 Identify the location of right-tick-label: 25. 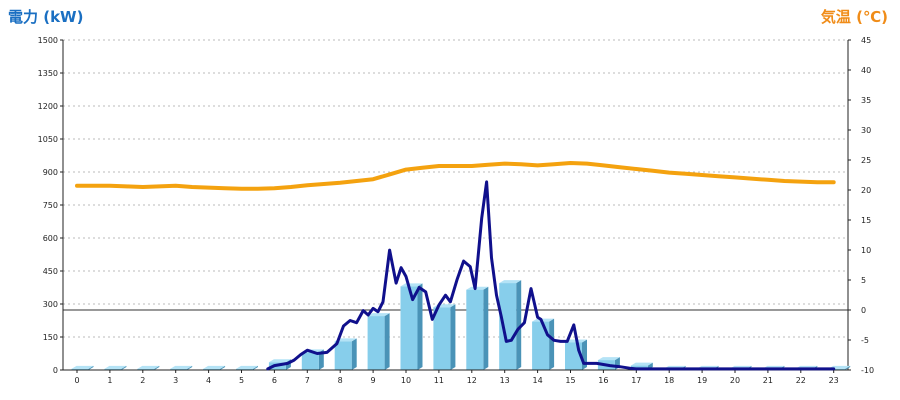
(866, 160).